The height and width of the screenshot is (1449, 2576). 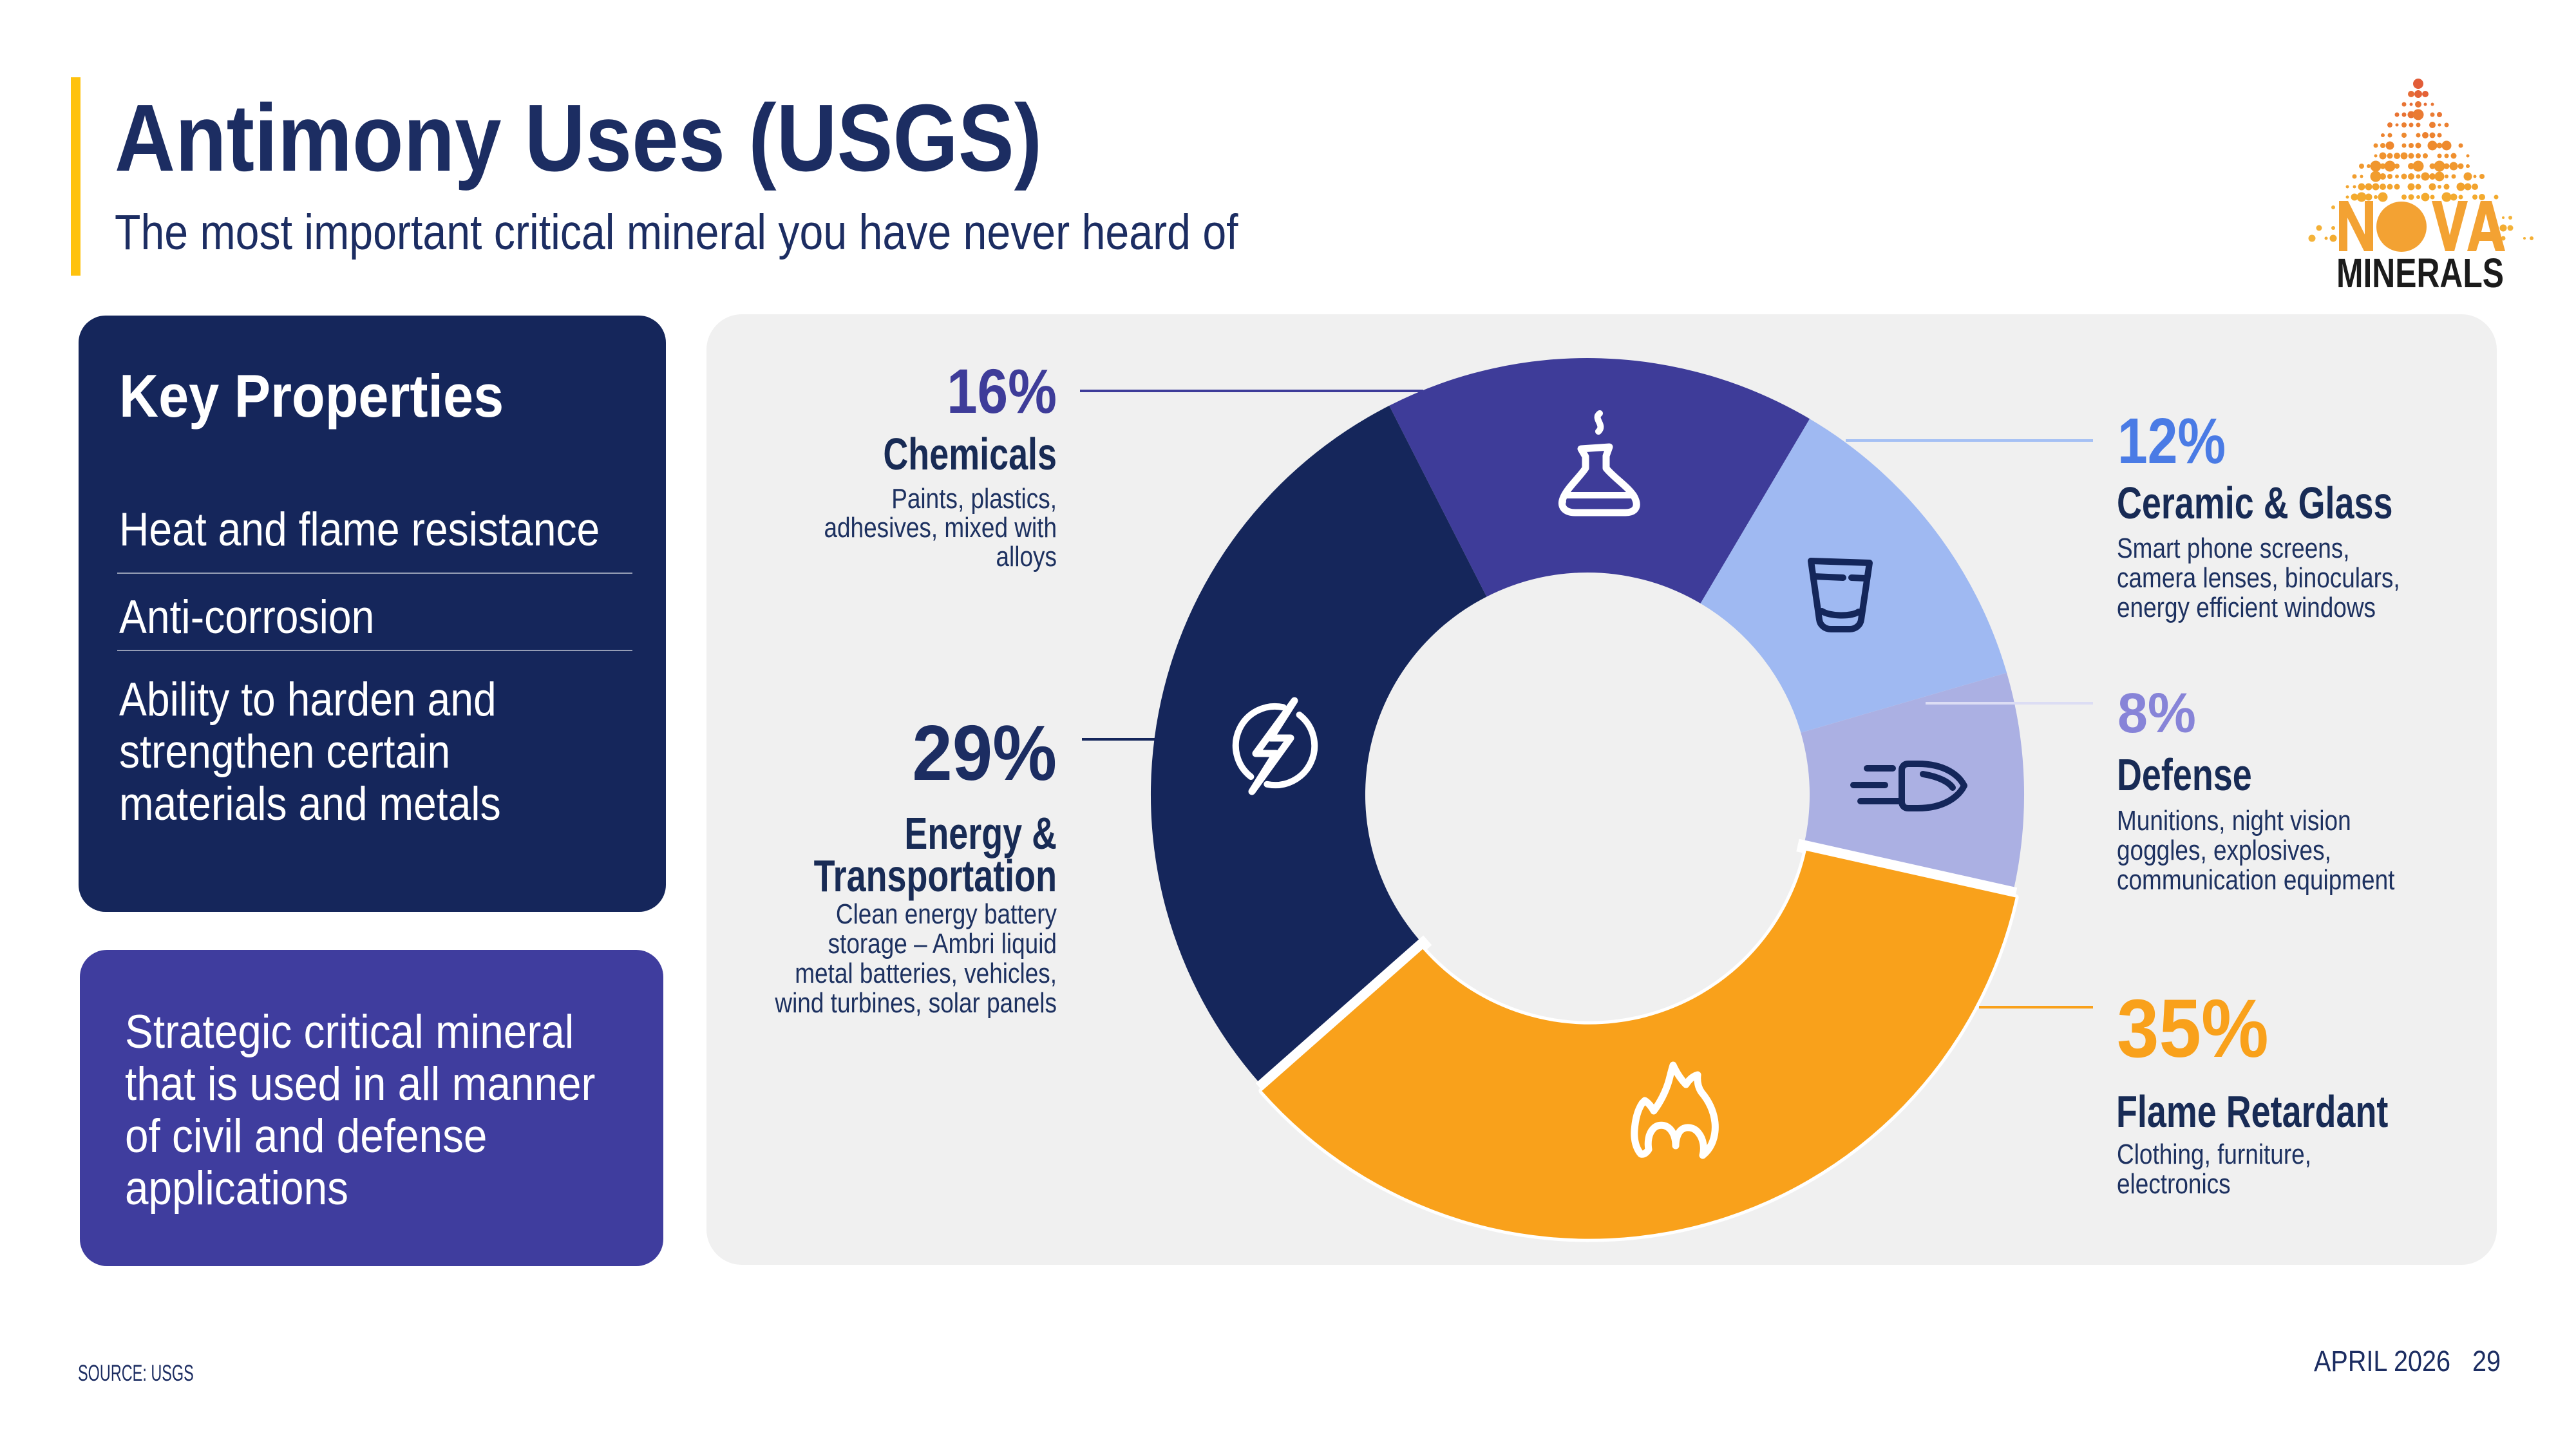 What do you see at coordinates (2420, 273) in the screenshot?
I see `svg-text: MINERALS` at bounding box center [2420, 273].